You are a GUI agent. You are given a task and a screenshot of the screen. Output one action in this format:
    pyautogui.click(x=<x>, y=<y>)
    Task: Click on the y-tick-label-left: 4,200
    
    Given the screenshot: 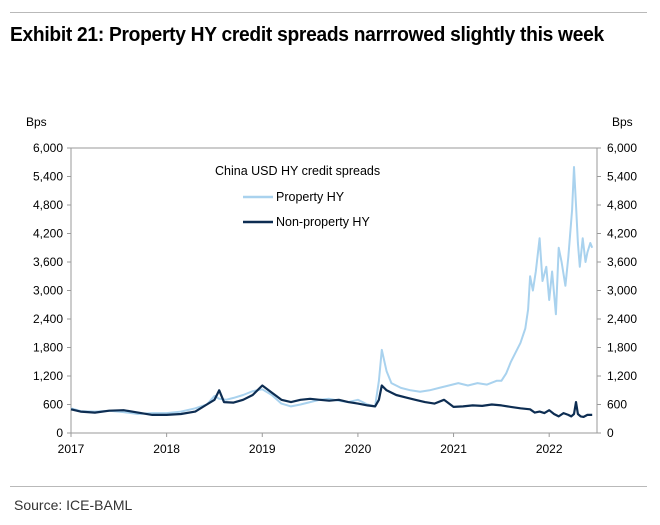 What is the action you would take?
    pyautogui.click(x=48, y=234)
    